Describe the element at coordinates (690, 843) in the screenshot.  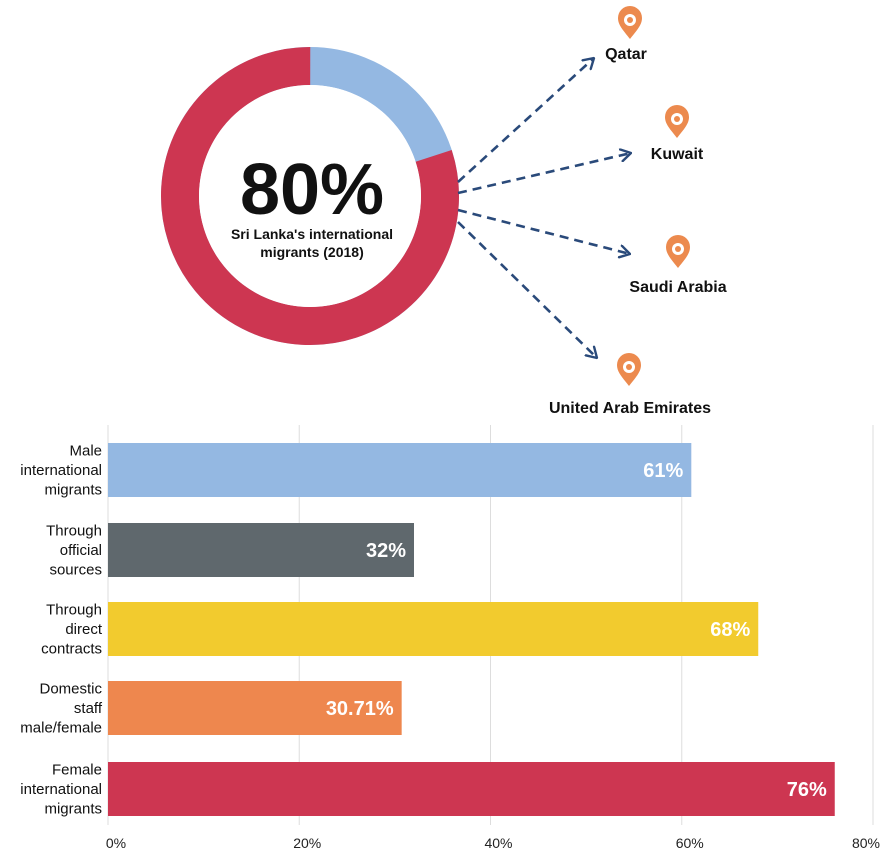
I see `x-tick-label: 60%` at that location.